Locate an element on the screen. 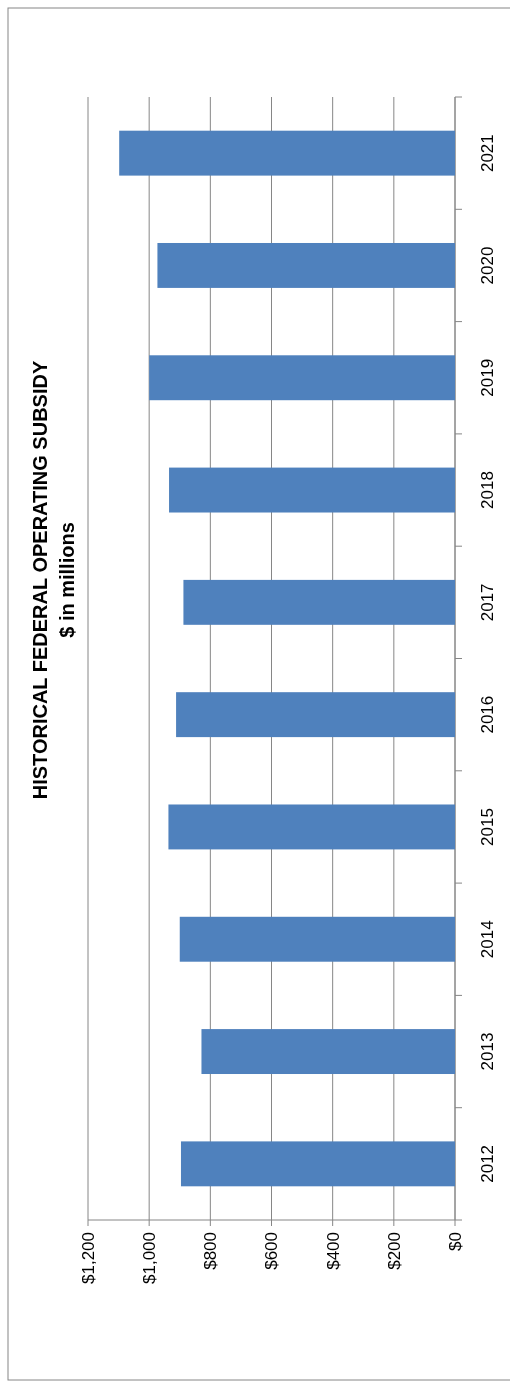 This screenshot has height=1390, width=510. x-tick-label: $0 is located at coordinates (455, 1241).